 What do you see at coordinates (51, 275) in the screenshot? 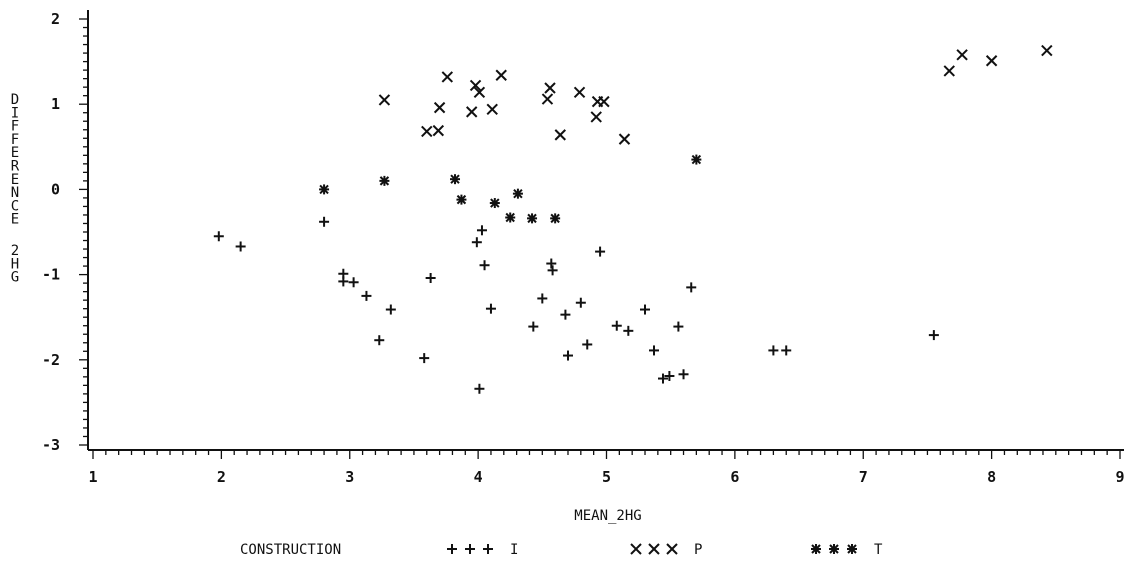
I see `y-tick-label: -1` at bounding box center [51, 275].